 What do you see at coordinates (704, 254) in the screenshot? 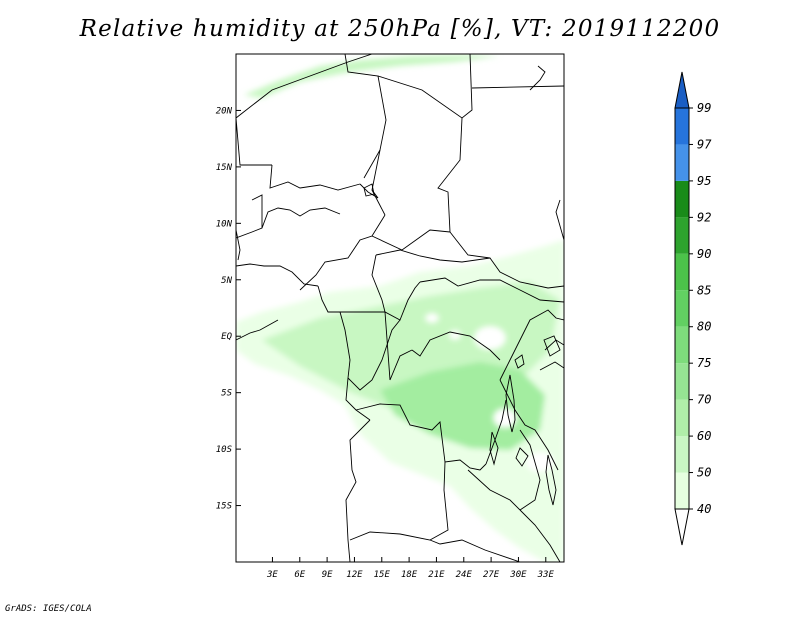
I see `colorbar-label: 90` at bounding box center [704, 254].